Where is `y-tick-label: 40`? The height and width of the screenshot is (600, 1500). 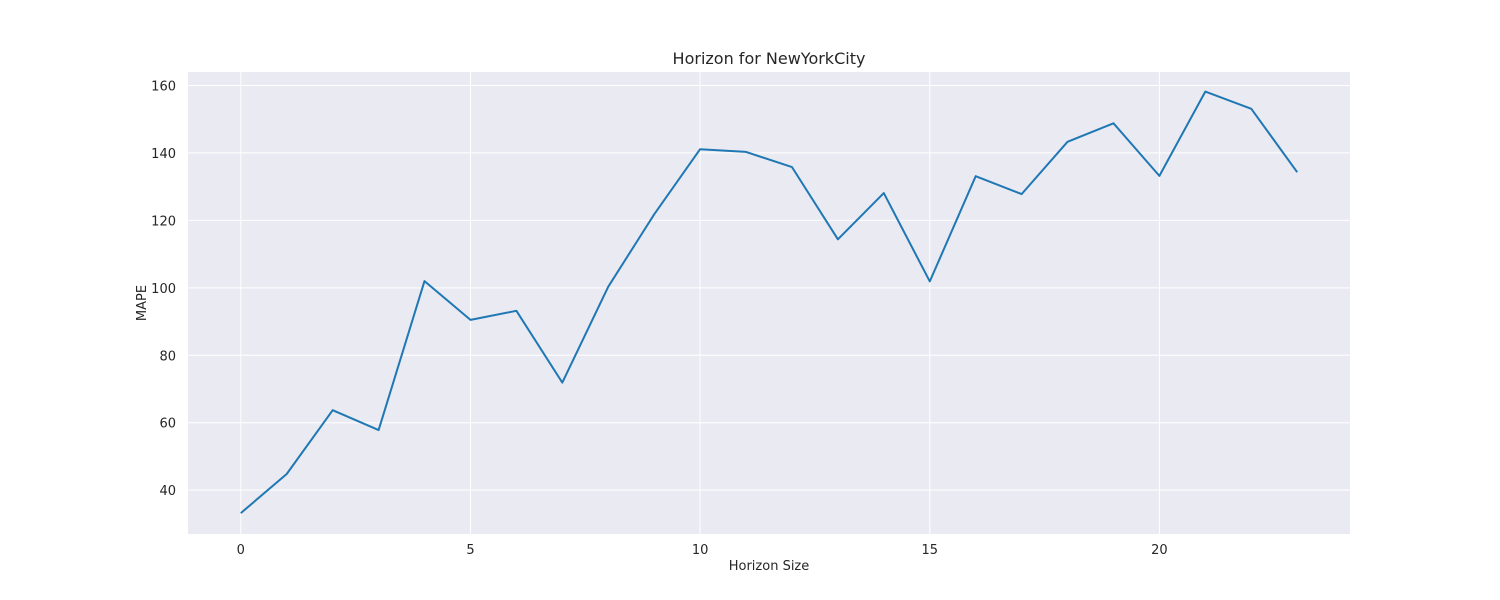 y-tick-label: 40 is located at coordinates (167, 491).